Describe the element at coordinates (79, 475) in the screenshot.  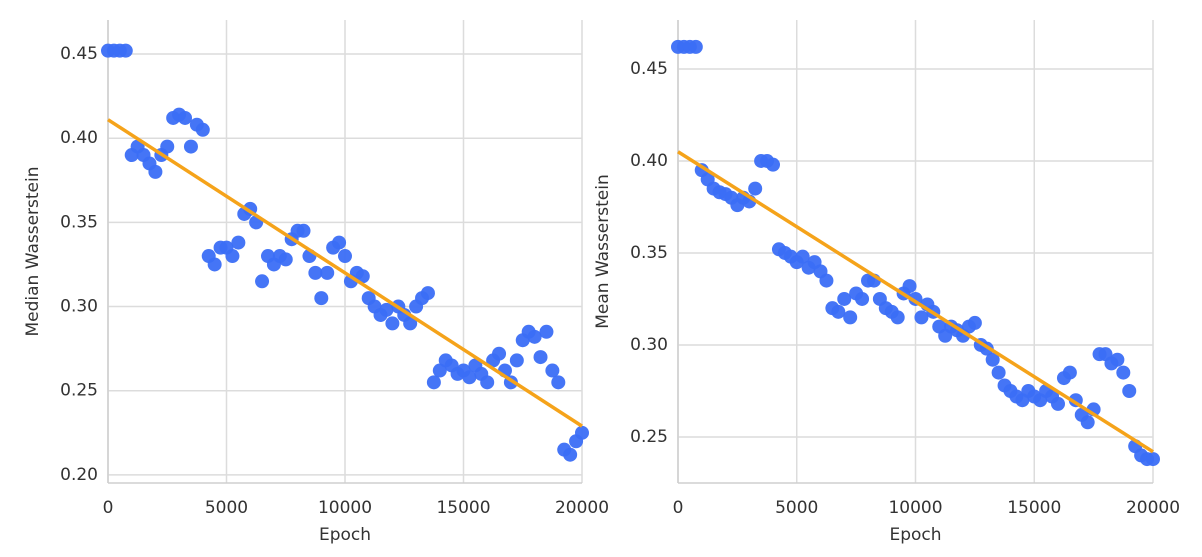
I see `y-tick-label: 0.20` at that location.